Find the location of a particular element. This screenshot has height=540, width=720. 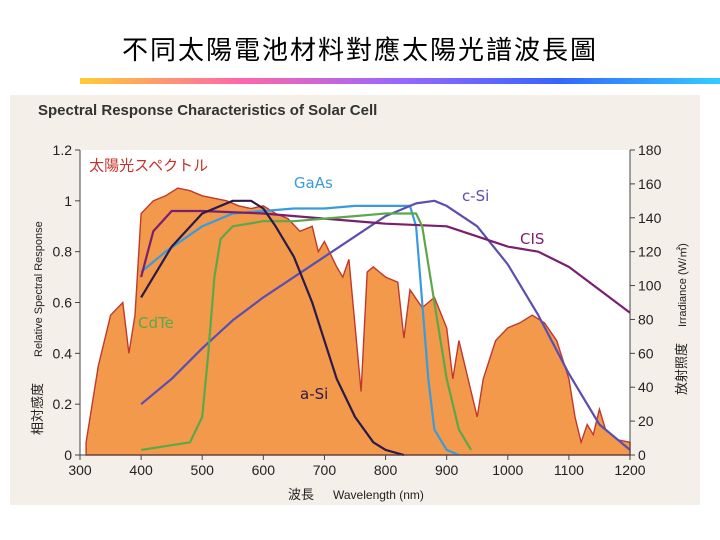

y2-tick-label: 80 is located at coordinates (646, 319).